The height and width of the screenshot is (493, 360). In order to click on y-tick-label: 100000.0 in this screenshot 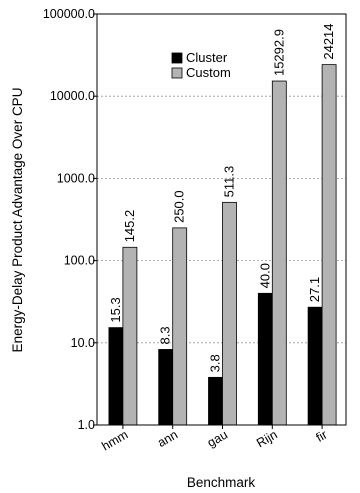, I will do `click(69, 14)`.